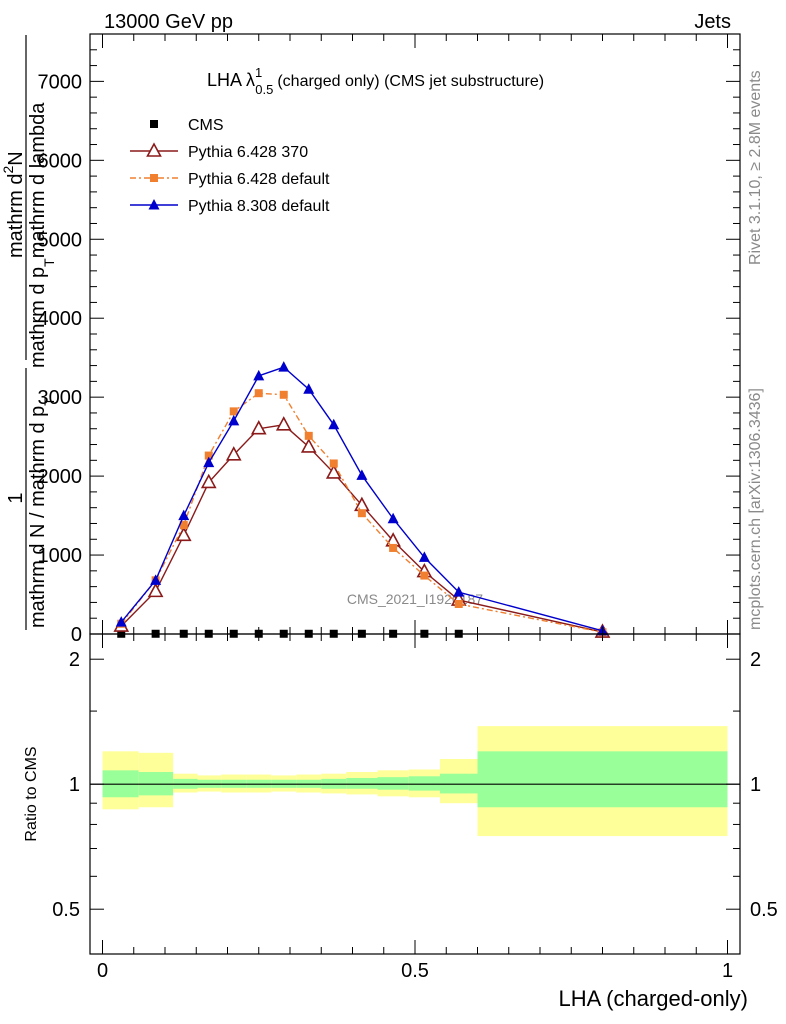 Image resolution: width=786 pixels, height=1024 pixels. What do you see at coordinates (38, 180) in the screenshot?
I see `ylabel-dlambda-part: mathrm d lambda` at bounding box center [38, 180].